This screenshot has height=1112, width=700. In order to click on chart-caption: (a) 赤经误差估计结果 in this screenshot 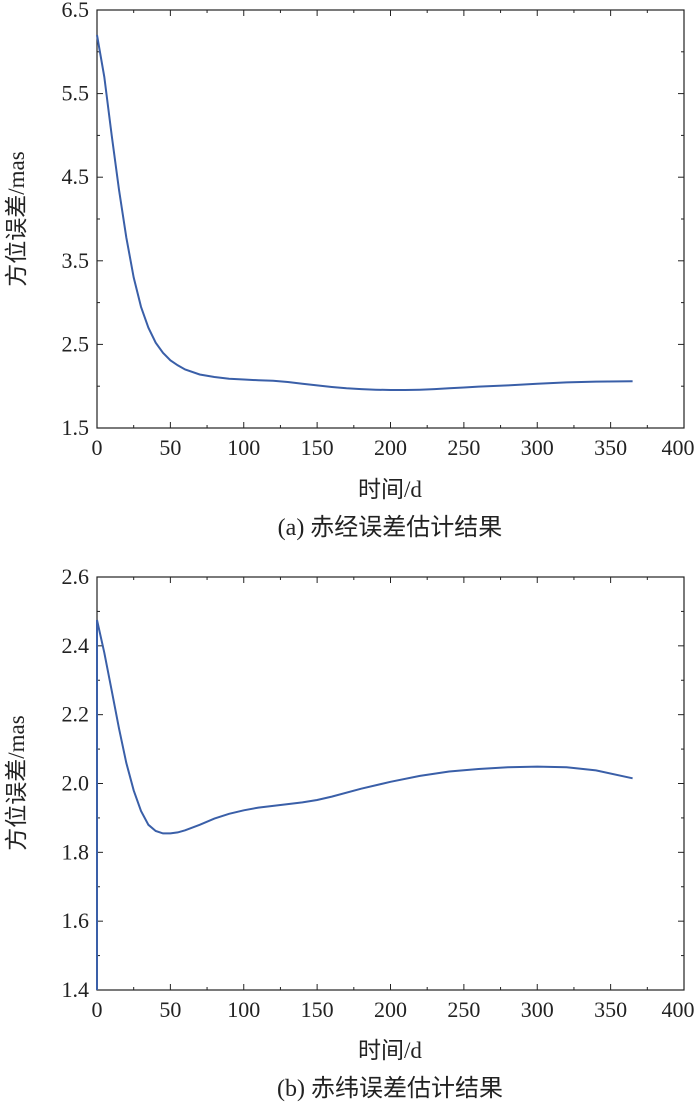, I will do `click(390, 527)`.